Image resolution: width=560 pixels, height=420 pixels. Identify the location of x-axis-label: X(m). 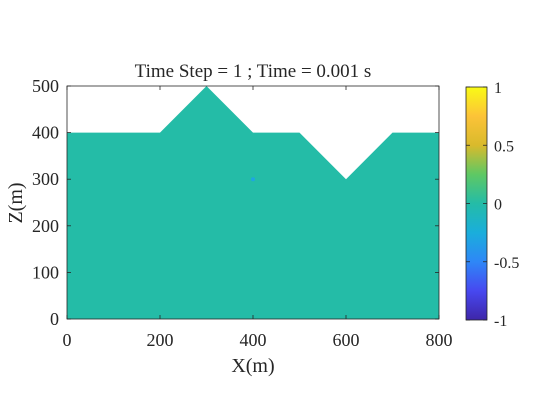
(252, 366).